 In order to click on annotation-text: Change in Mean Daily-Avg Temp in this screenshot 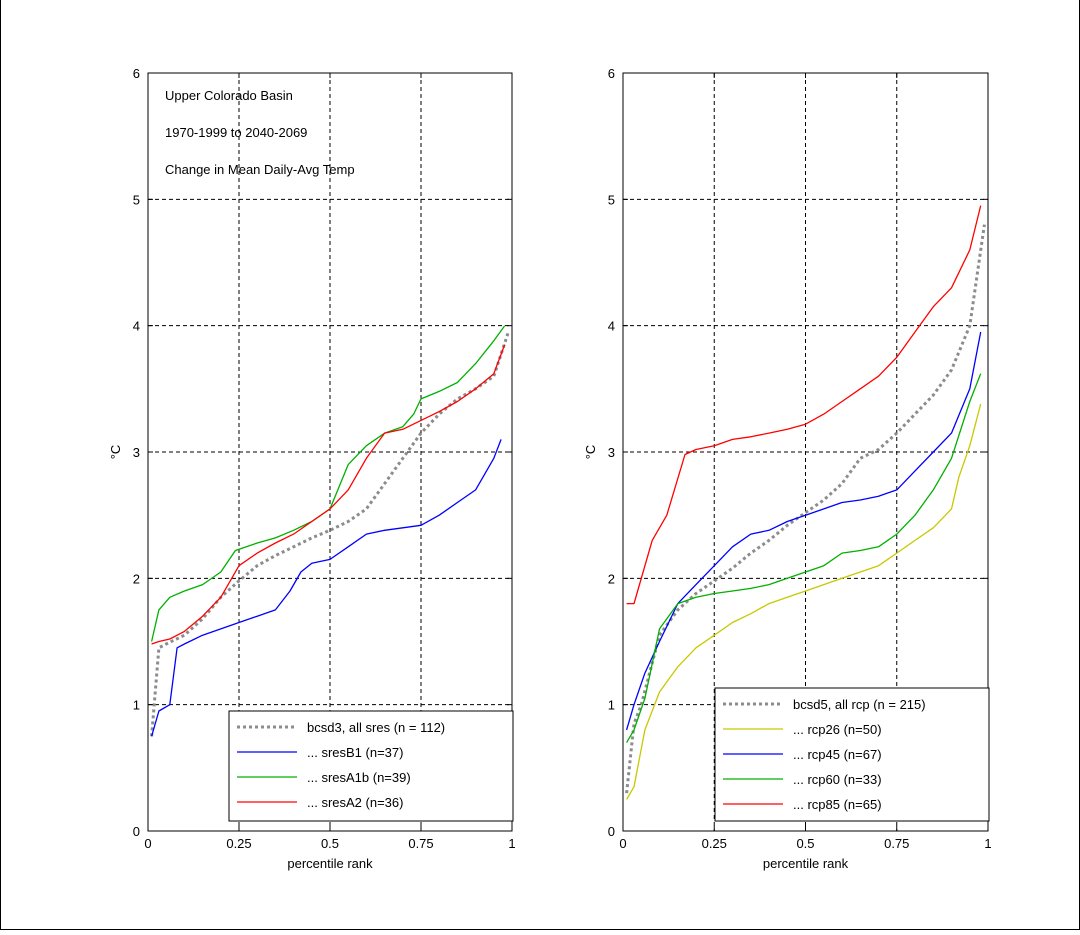, I will do `click(260, 169)`.